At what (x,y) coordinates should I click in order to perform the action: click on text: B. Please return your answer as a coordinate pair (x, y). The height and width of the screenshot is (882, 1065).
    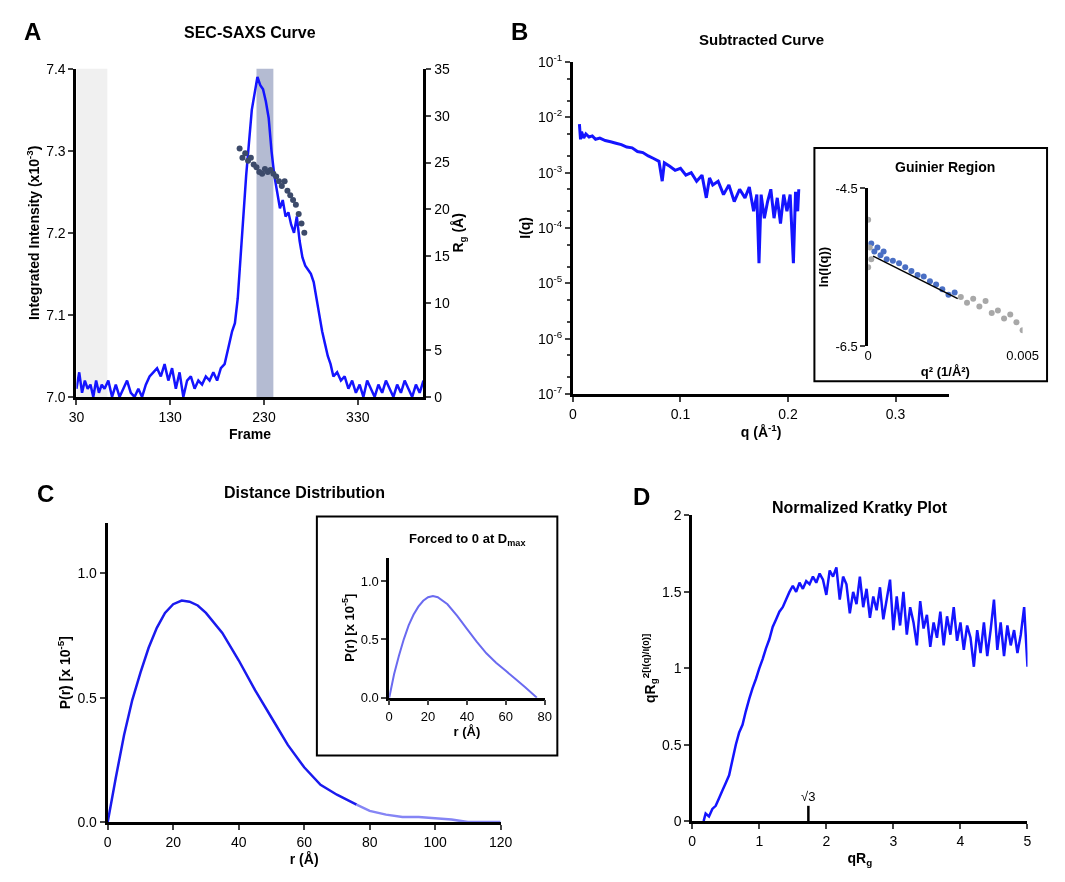
    Looking at the image, I should click on (520, 31).